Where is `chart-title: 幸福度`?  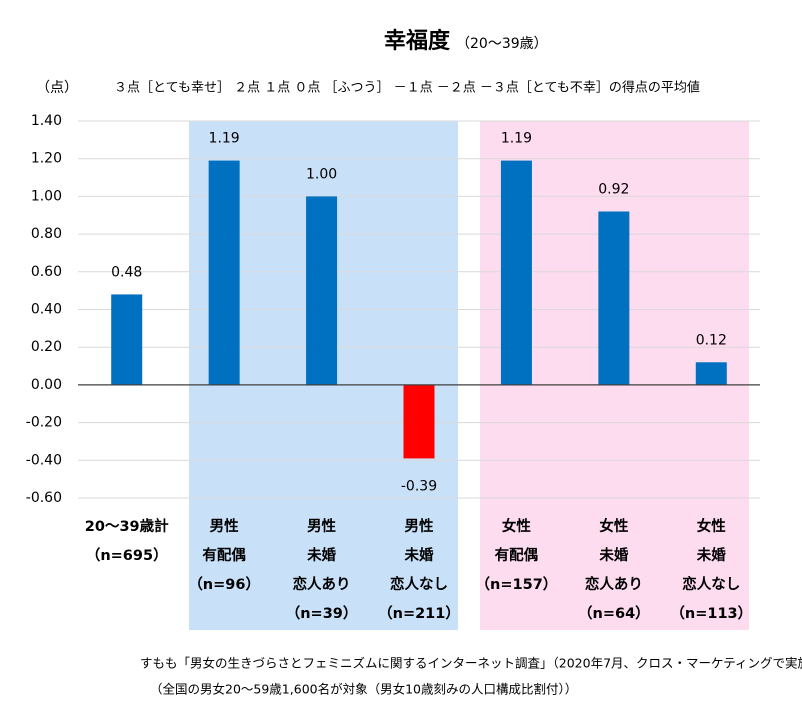
chart-title: 幸福度 is located at coordinates (417, 41).